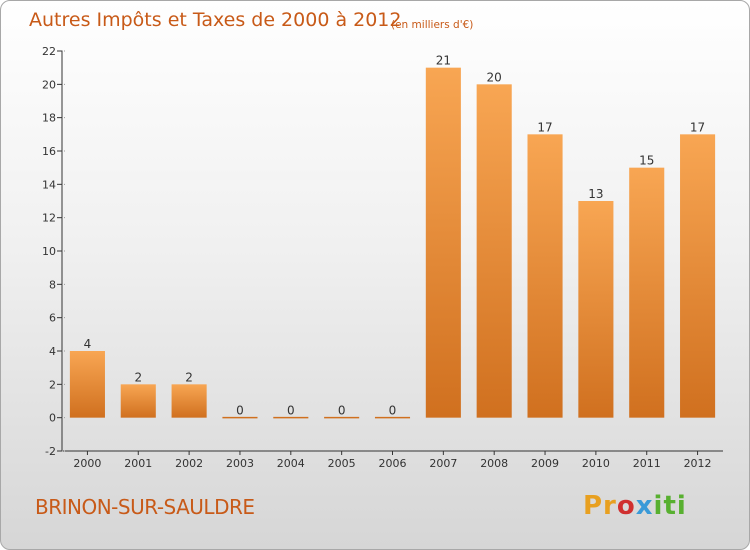  Describe the element at coordinates (52, 318) in the screenshot. I see `y-tick-label: 6` at that location.